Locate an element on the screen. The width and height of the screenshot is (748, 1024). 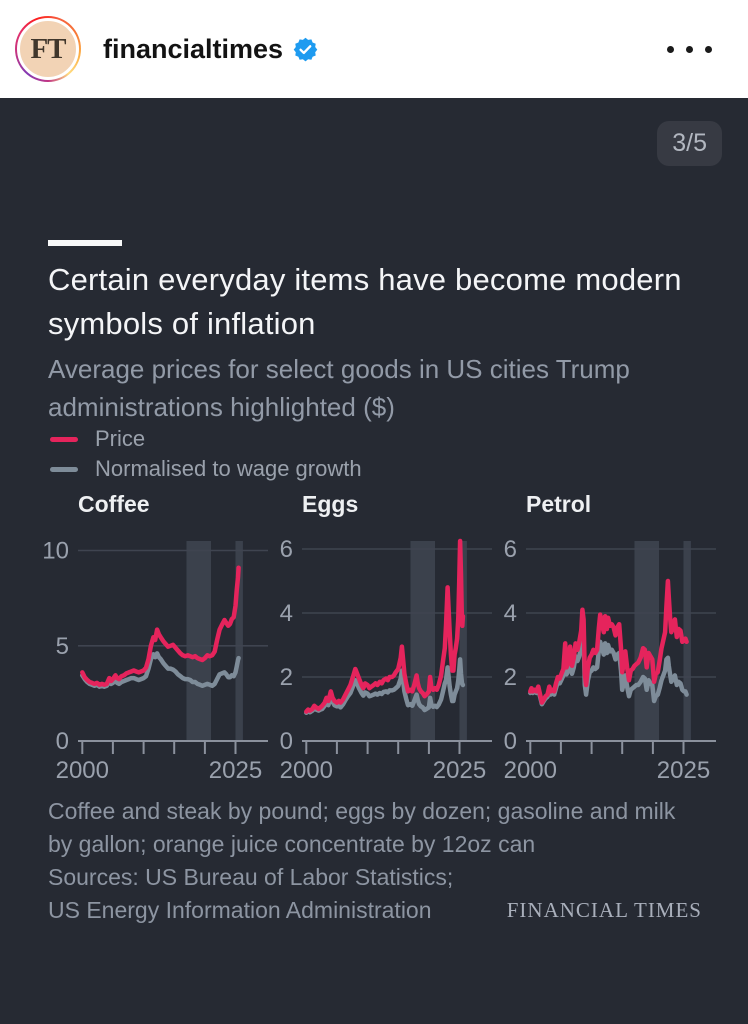
eggs-line-chart: 0 2 4 6 2000 2025 is located at coordinates (386, 660).